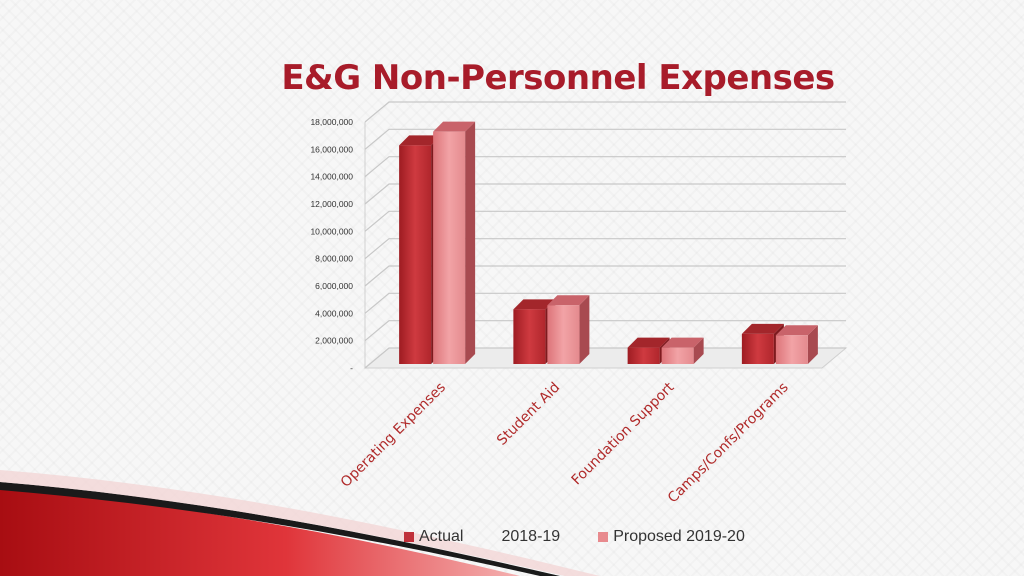 Image resolution: width=1024 pixels, height=576 pixels. I want to click on y-tick-label: 2,000,000, so click(334, 341).